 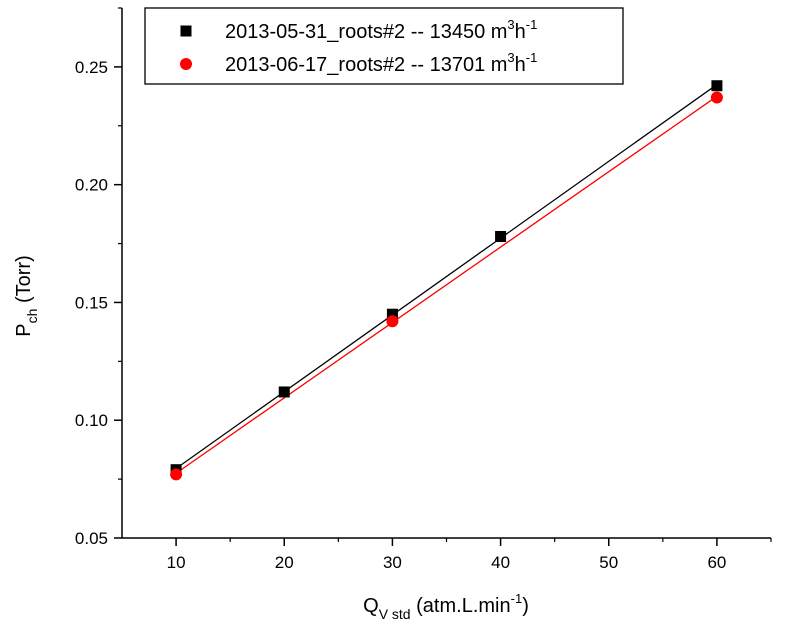 What do you see at coordinates (371, 606) in the screenshot?
I see `x-axis-title-main: Q` at bounding box center [371, 606].